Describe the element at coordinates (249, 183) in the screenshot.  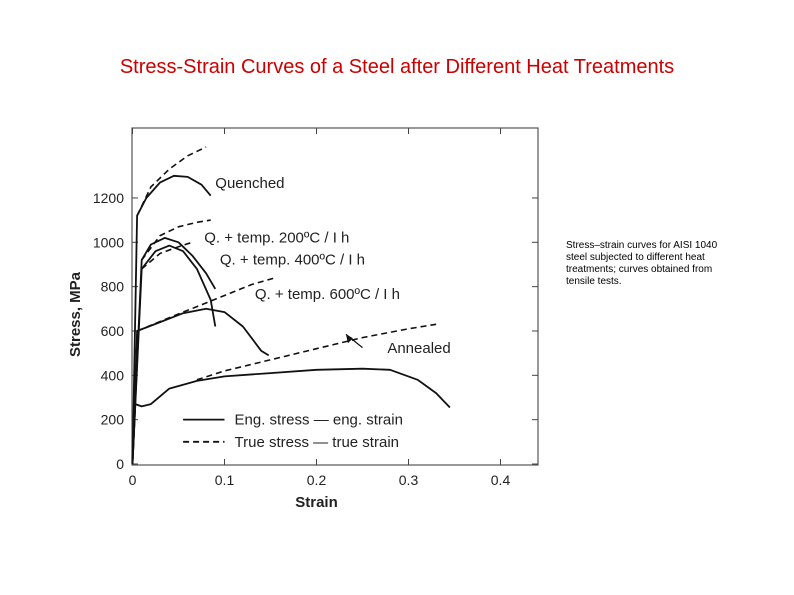
I see `annotation-quenched: Quenched` at that location.